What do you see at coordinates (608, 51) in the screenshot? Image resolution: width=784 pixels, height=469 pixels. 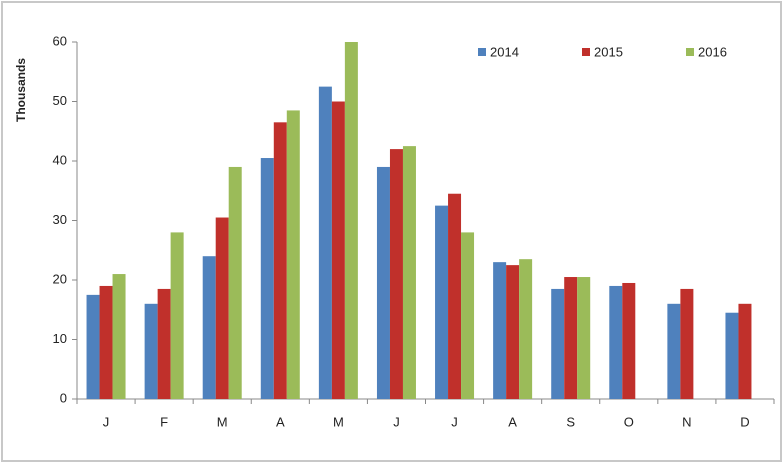 I see `legend-label: 2015` at bounding box center [608, 51].